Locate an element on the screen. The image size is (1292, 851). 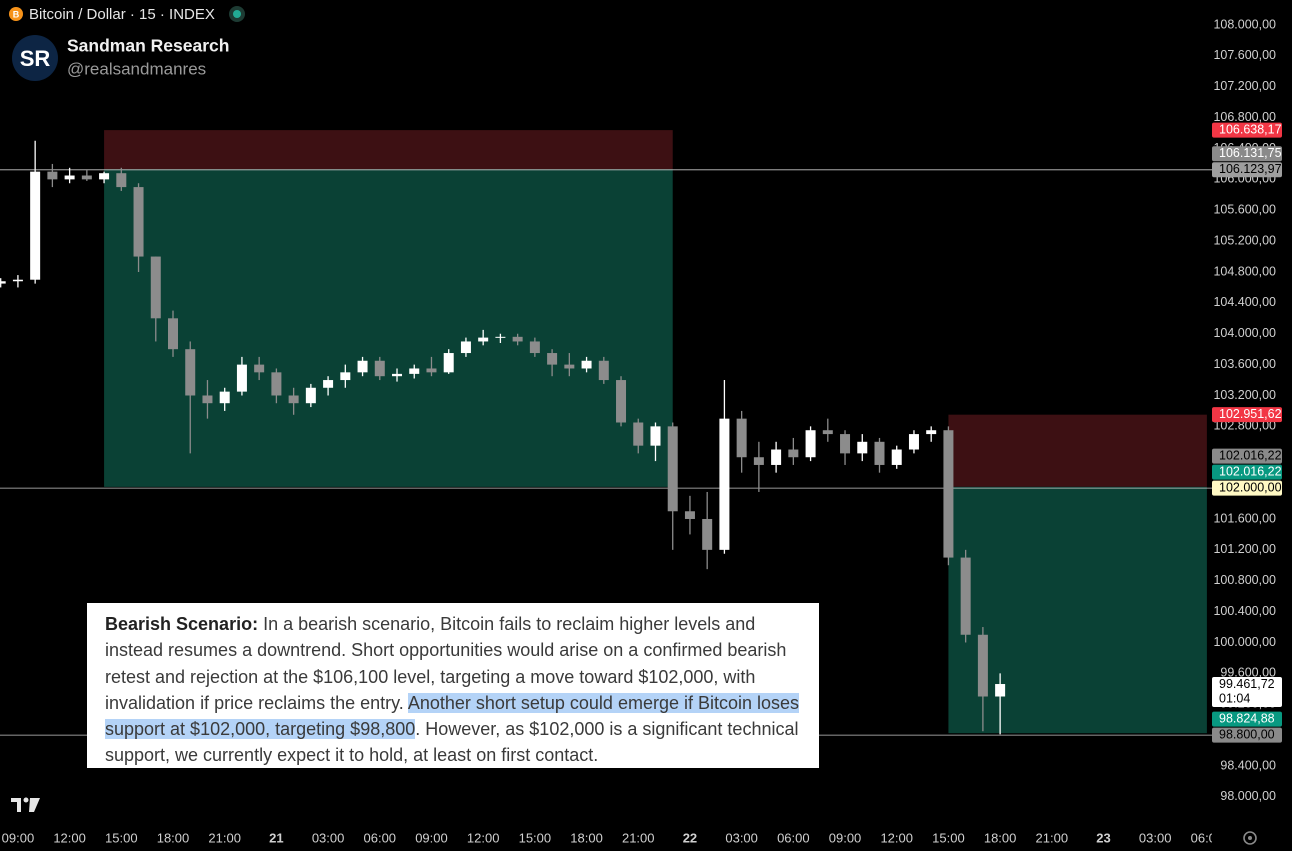
tradingview-logo is located at coordinates (25, 804).